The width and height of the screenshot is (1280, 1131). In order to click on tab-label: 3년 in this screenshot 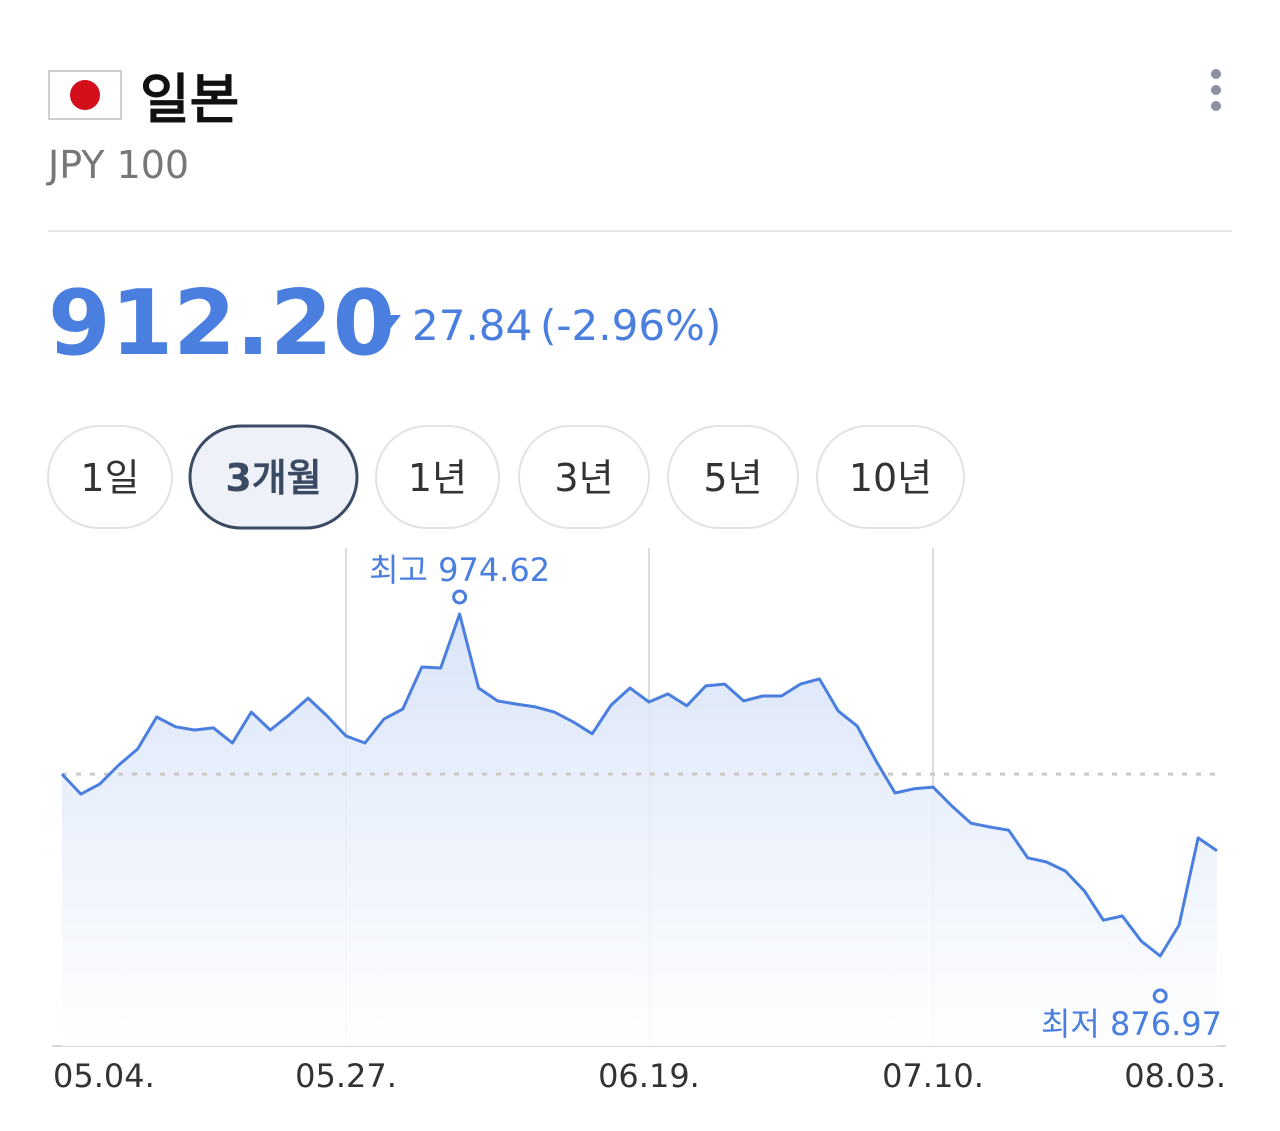, I will do `click(583, 478)`.